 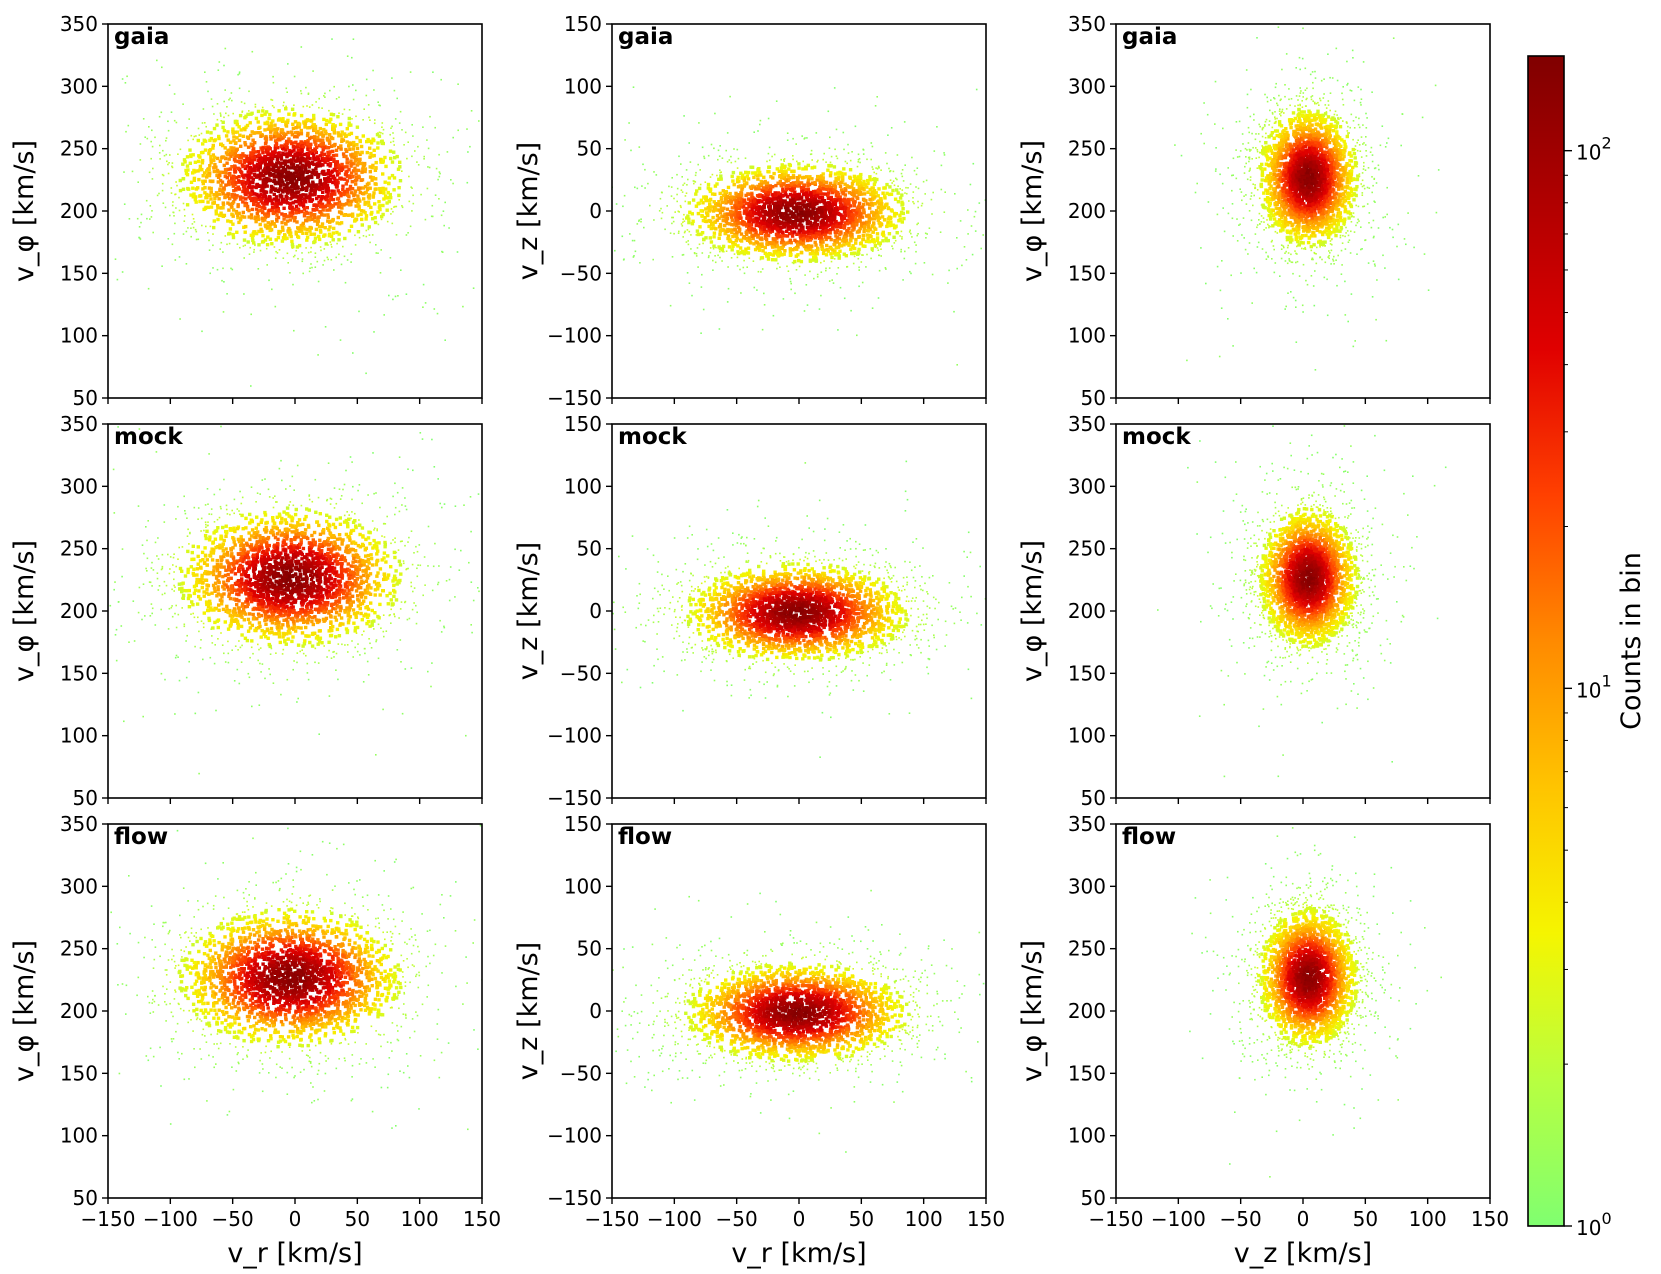 I want to click on colorbar-tick-label: 10¹, so click(x=1594, y=686).